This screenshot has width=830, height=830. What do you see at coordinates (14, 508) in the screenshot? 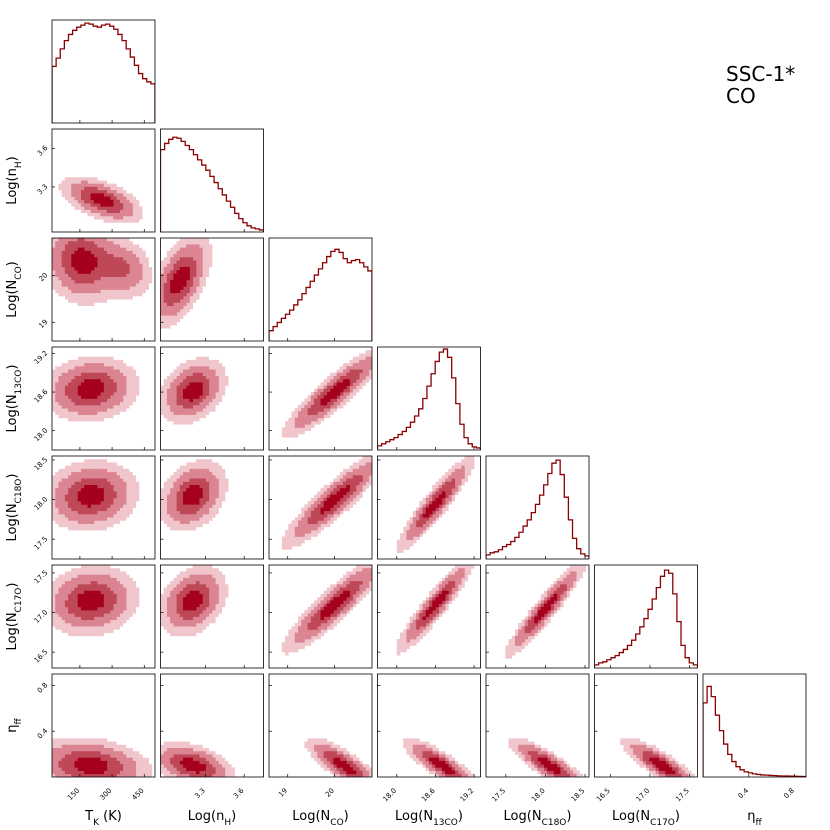
I see `y-axis-label-NC18O: Log(NC18O)` at bounding box center [14, 508].